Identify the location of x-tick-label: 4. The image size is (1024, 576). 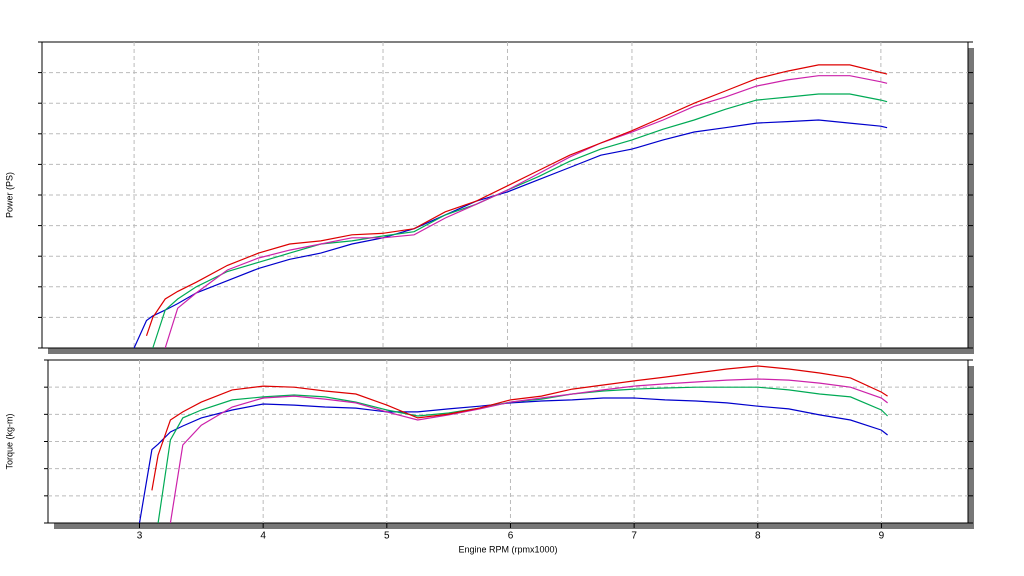
(263, 536).